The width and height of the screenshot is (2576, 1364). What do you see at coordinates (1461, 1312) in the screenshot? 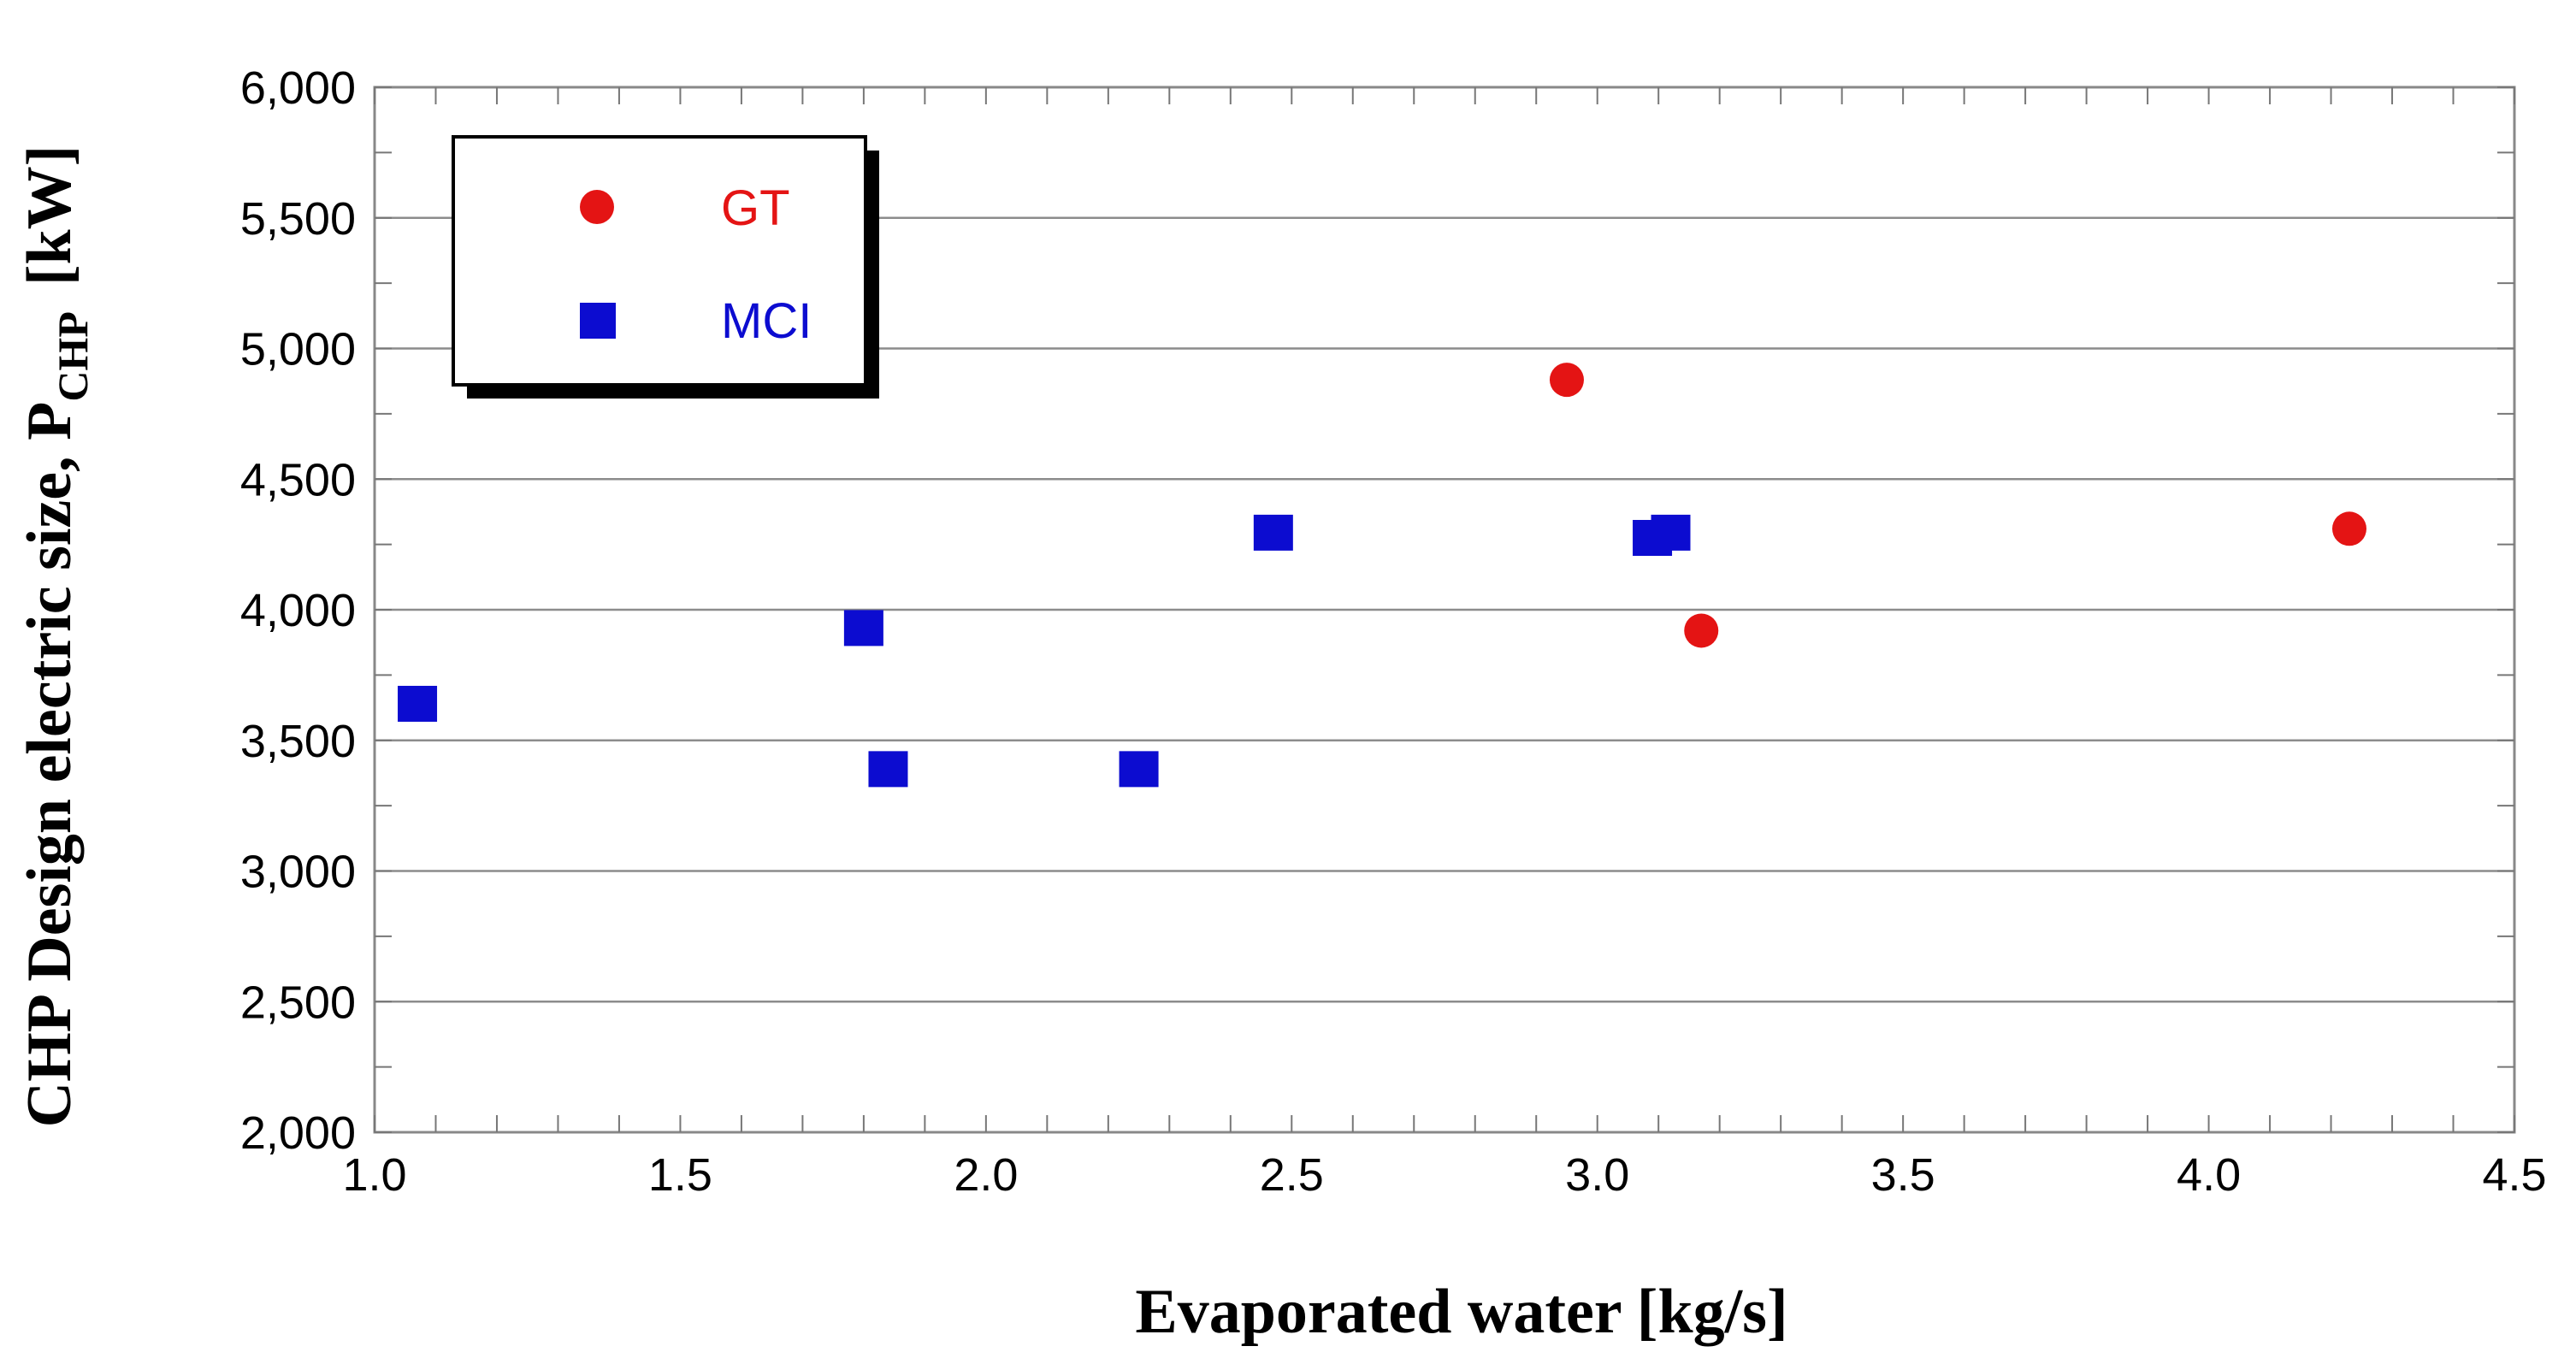
I see `x-axis-title: Evaporated water [kg/s]` at bounding box center [1461, 1312].